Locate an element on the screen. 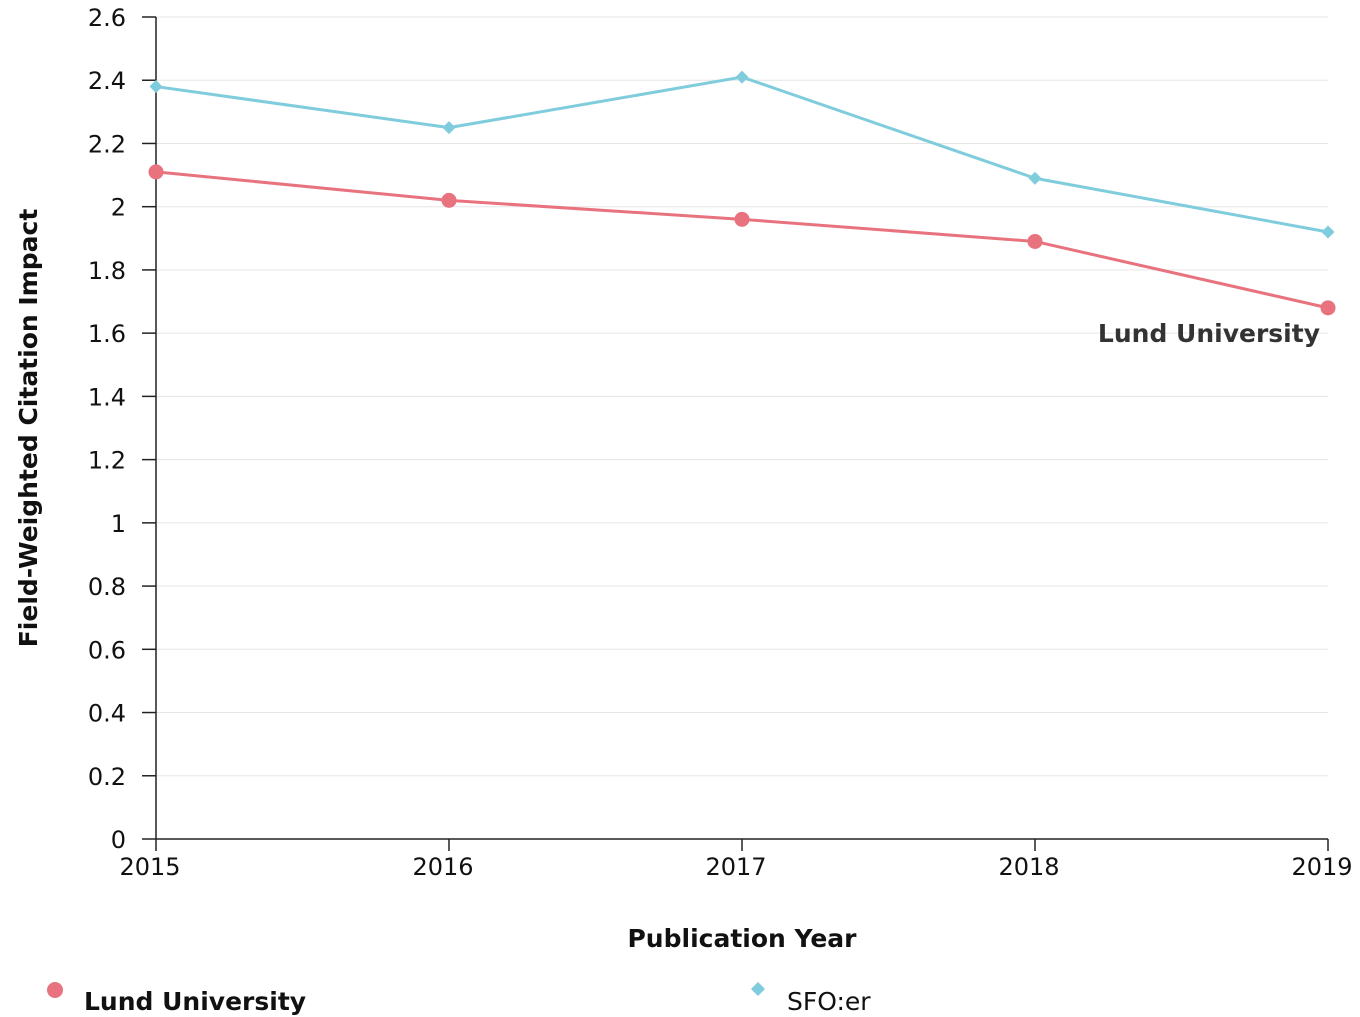  y-tick-label: 0.8 is located at coordinates (107, 587).